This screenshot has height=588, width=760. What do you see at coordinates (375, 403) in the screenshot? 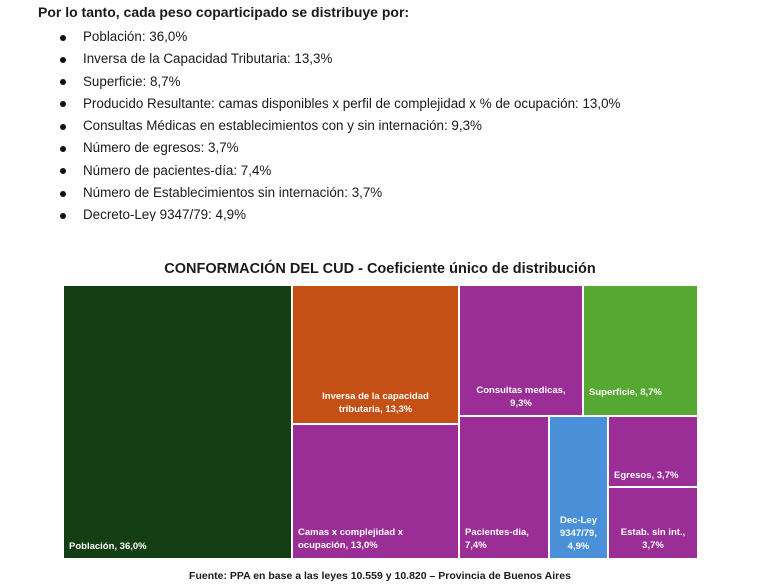
I see `treemap-label: Inversa de la capacidad tributaria, 13,3%` at bounding box center [375, 403].